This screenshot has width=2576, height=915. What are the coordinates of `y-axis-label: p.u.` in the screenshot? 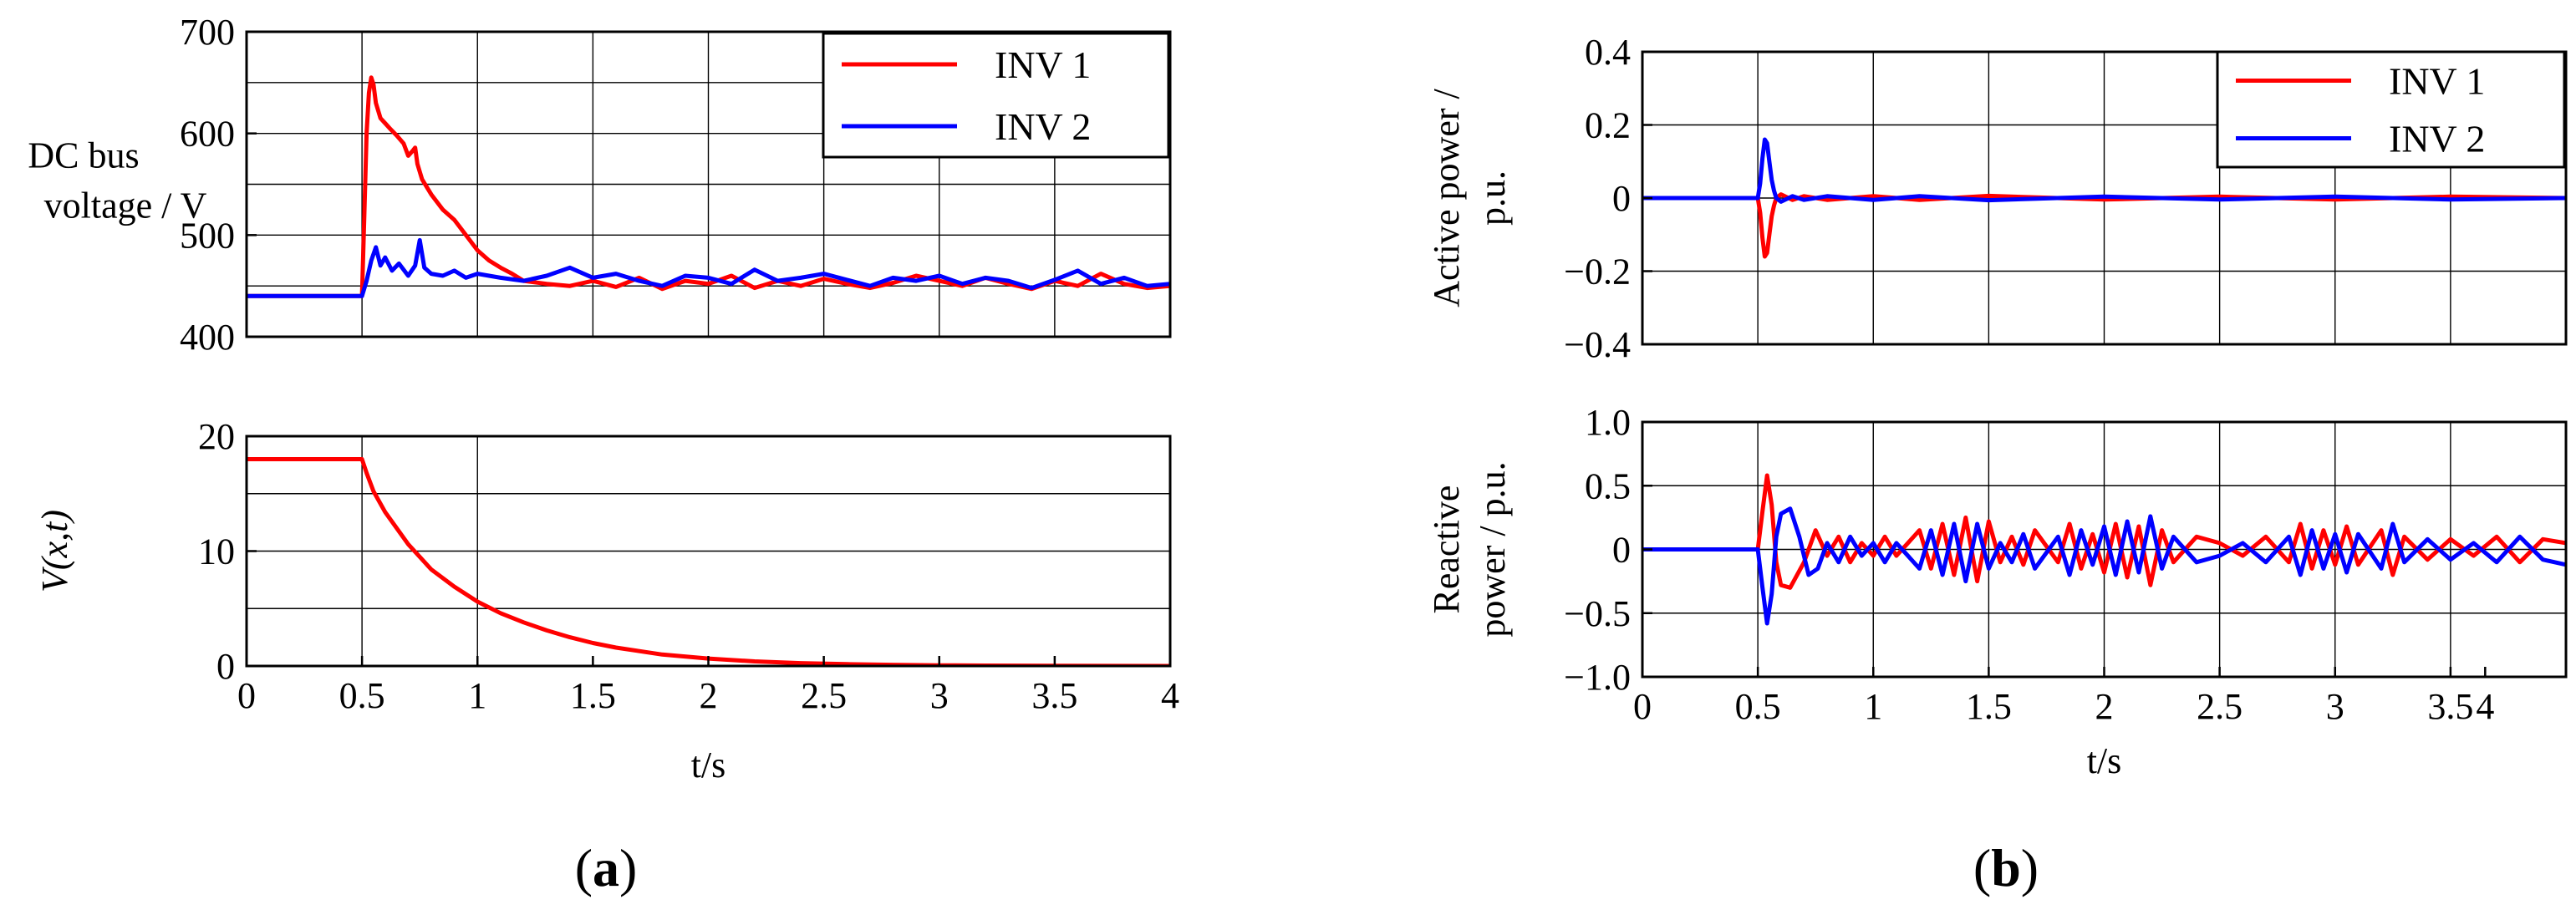 It's located at (1492, 198).